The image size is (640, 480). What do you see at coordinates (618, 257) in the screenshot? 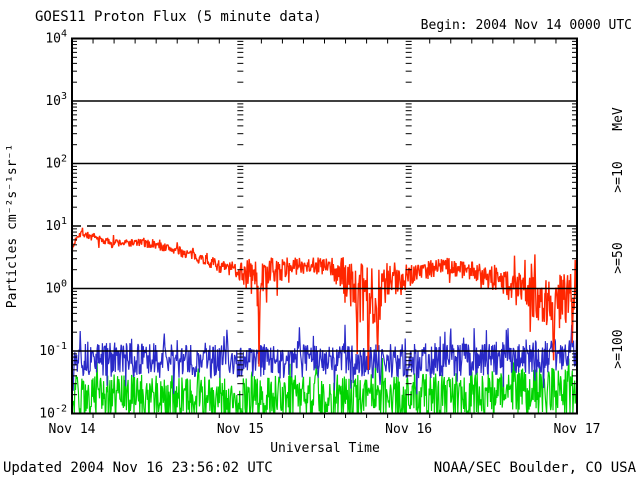
I see `legend-label-50: >=50` at bounding box center [618, 257].